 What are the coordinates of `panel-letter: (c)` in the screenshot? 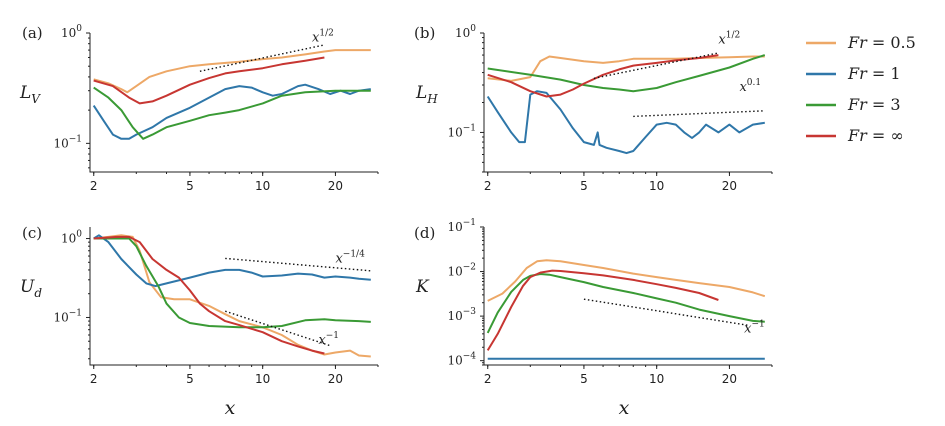 It's located at (32, 233).